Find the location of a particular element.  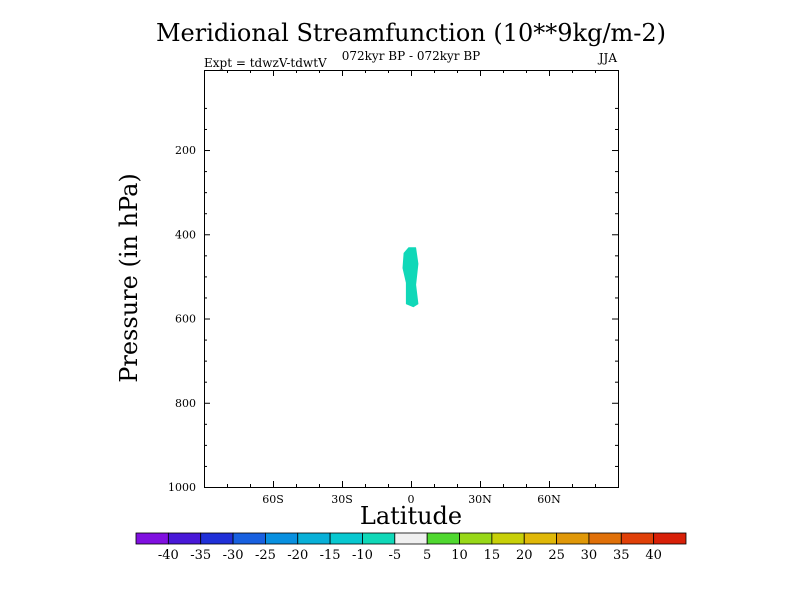

colorbar-label: 30 is located at coordinates (589, 555).